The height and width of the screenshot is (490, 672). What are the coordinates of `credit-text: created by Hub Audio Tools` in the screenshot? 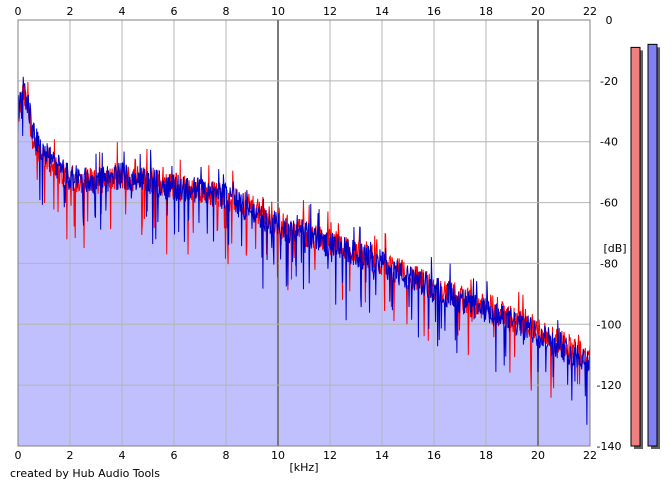 It's located at (85, 473).